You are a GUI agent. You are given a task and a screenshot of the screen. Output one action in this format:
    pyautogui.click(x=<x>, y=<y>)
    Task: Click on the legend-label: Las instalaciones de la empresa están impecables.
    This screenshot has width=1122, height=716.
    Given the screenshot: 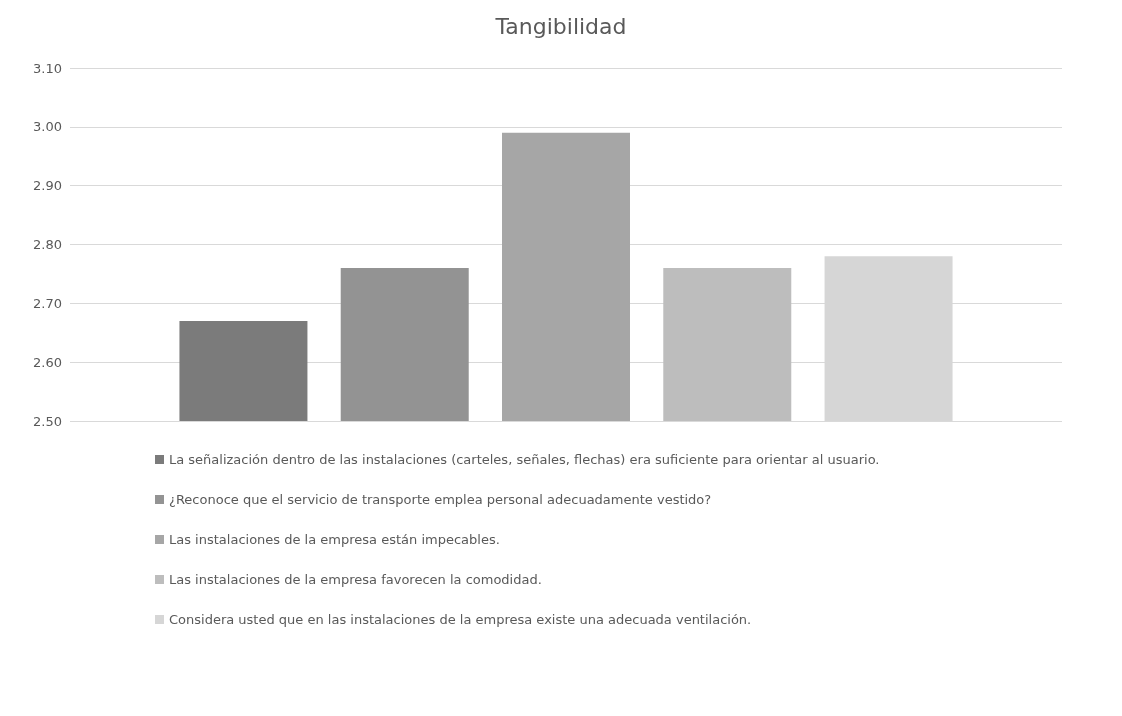 What is the action you would take?
    pyautogui.click(x=334, y=539)
    